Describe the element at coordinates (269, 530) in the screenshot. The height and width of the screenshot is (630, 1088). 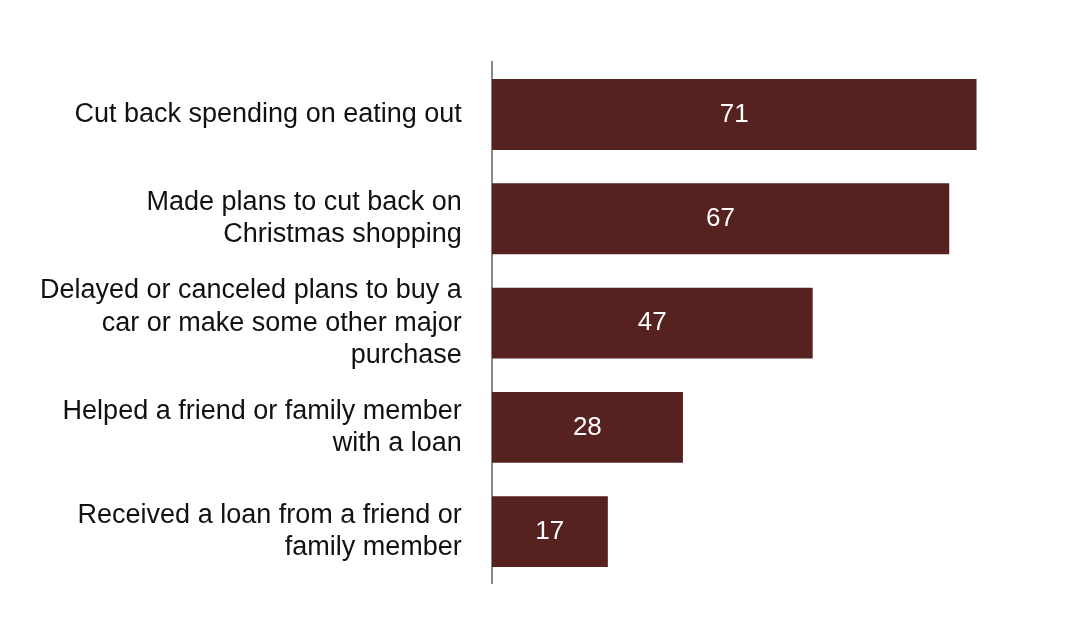
I see `y-tick-label: Received a loan from a friend or family member` at that location.